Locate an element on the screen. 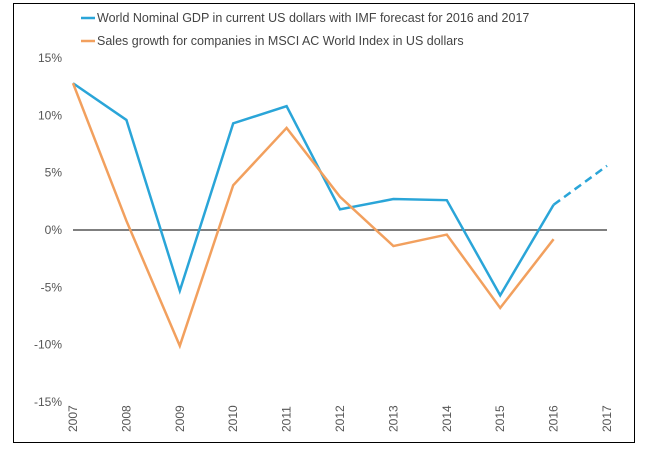 The height and width of the screenshot is (460, 650). x-tick-label: 2014 is located at coordinates (447, 418).